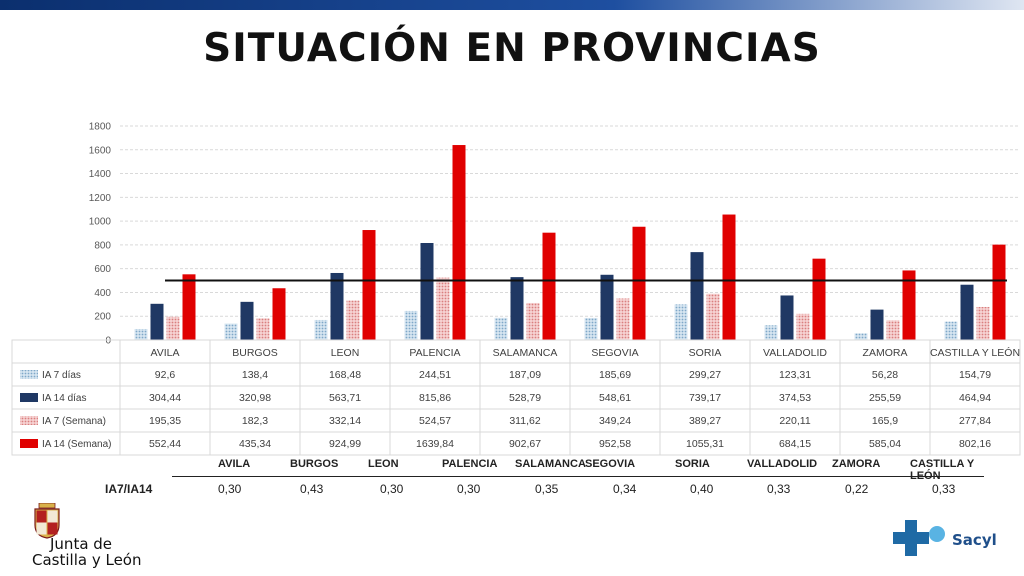 The width and height of the screenshot is (1024, 576). Describe the element at coordinates (234, 464) in the screenshot. I see `ratio-header: AVILA` at that location.